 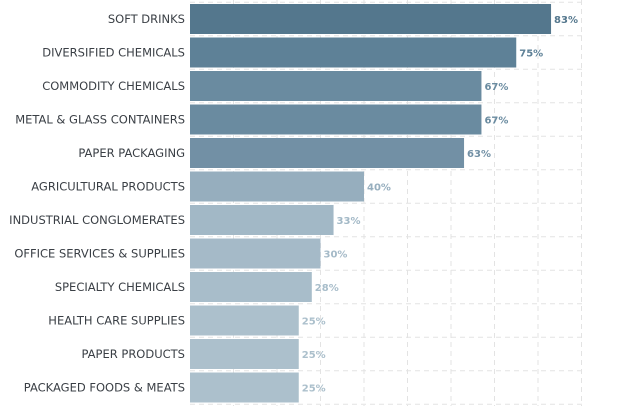 I want to click on category-label: METAL & GLASS CONTAINERS, so click(x=100, y=120).